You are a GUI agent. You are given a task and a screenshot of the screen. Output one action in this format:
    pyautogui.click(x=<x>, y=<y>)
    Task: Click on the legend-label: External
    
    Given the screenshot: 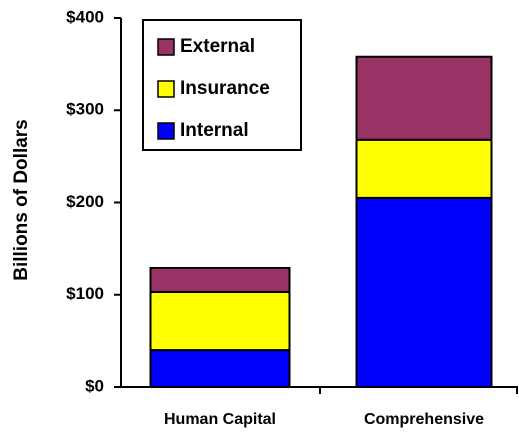 What is the action you would take?
    pyautogui.click(x=217, y=46)
    